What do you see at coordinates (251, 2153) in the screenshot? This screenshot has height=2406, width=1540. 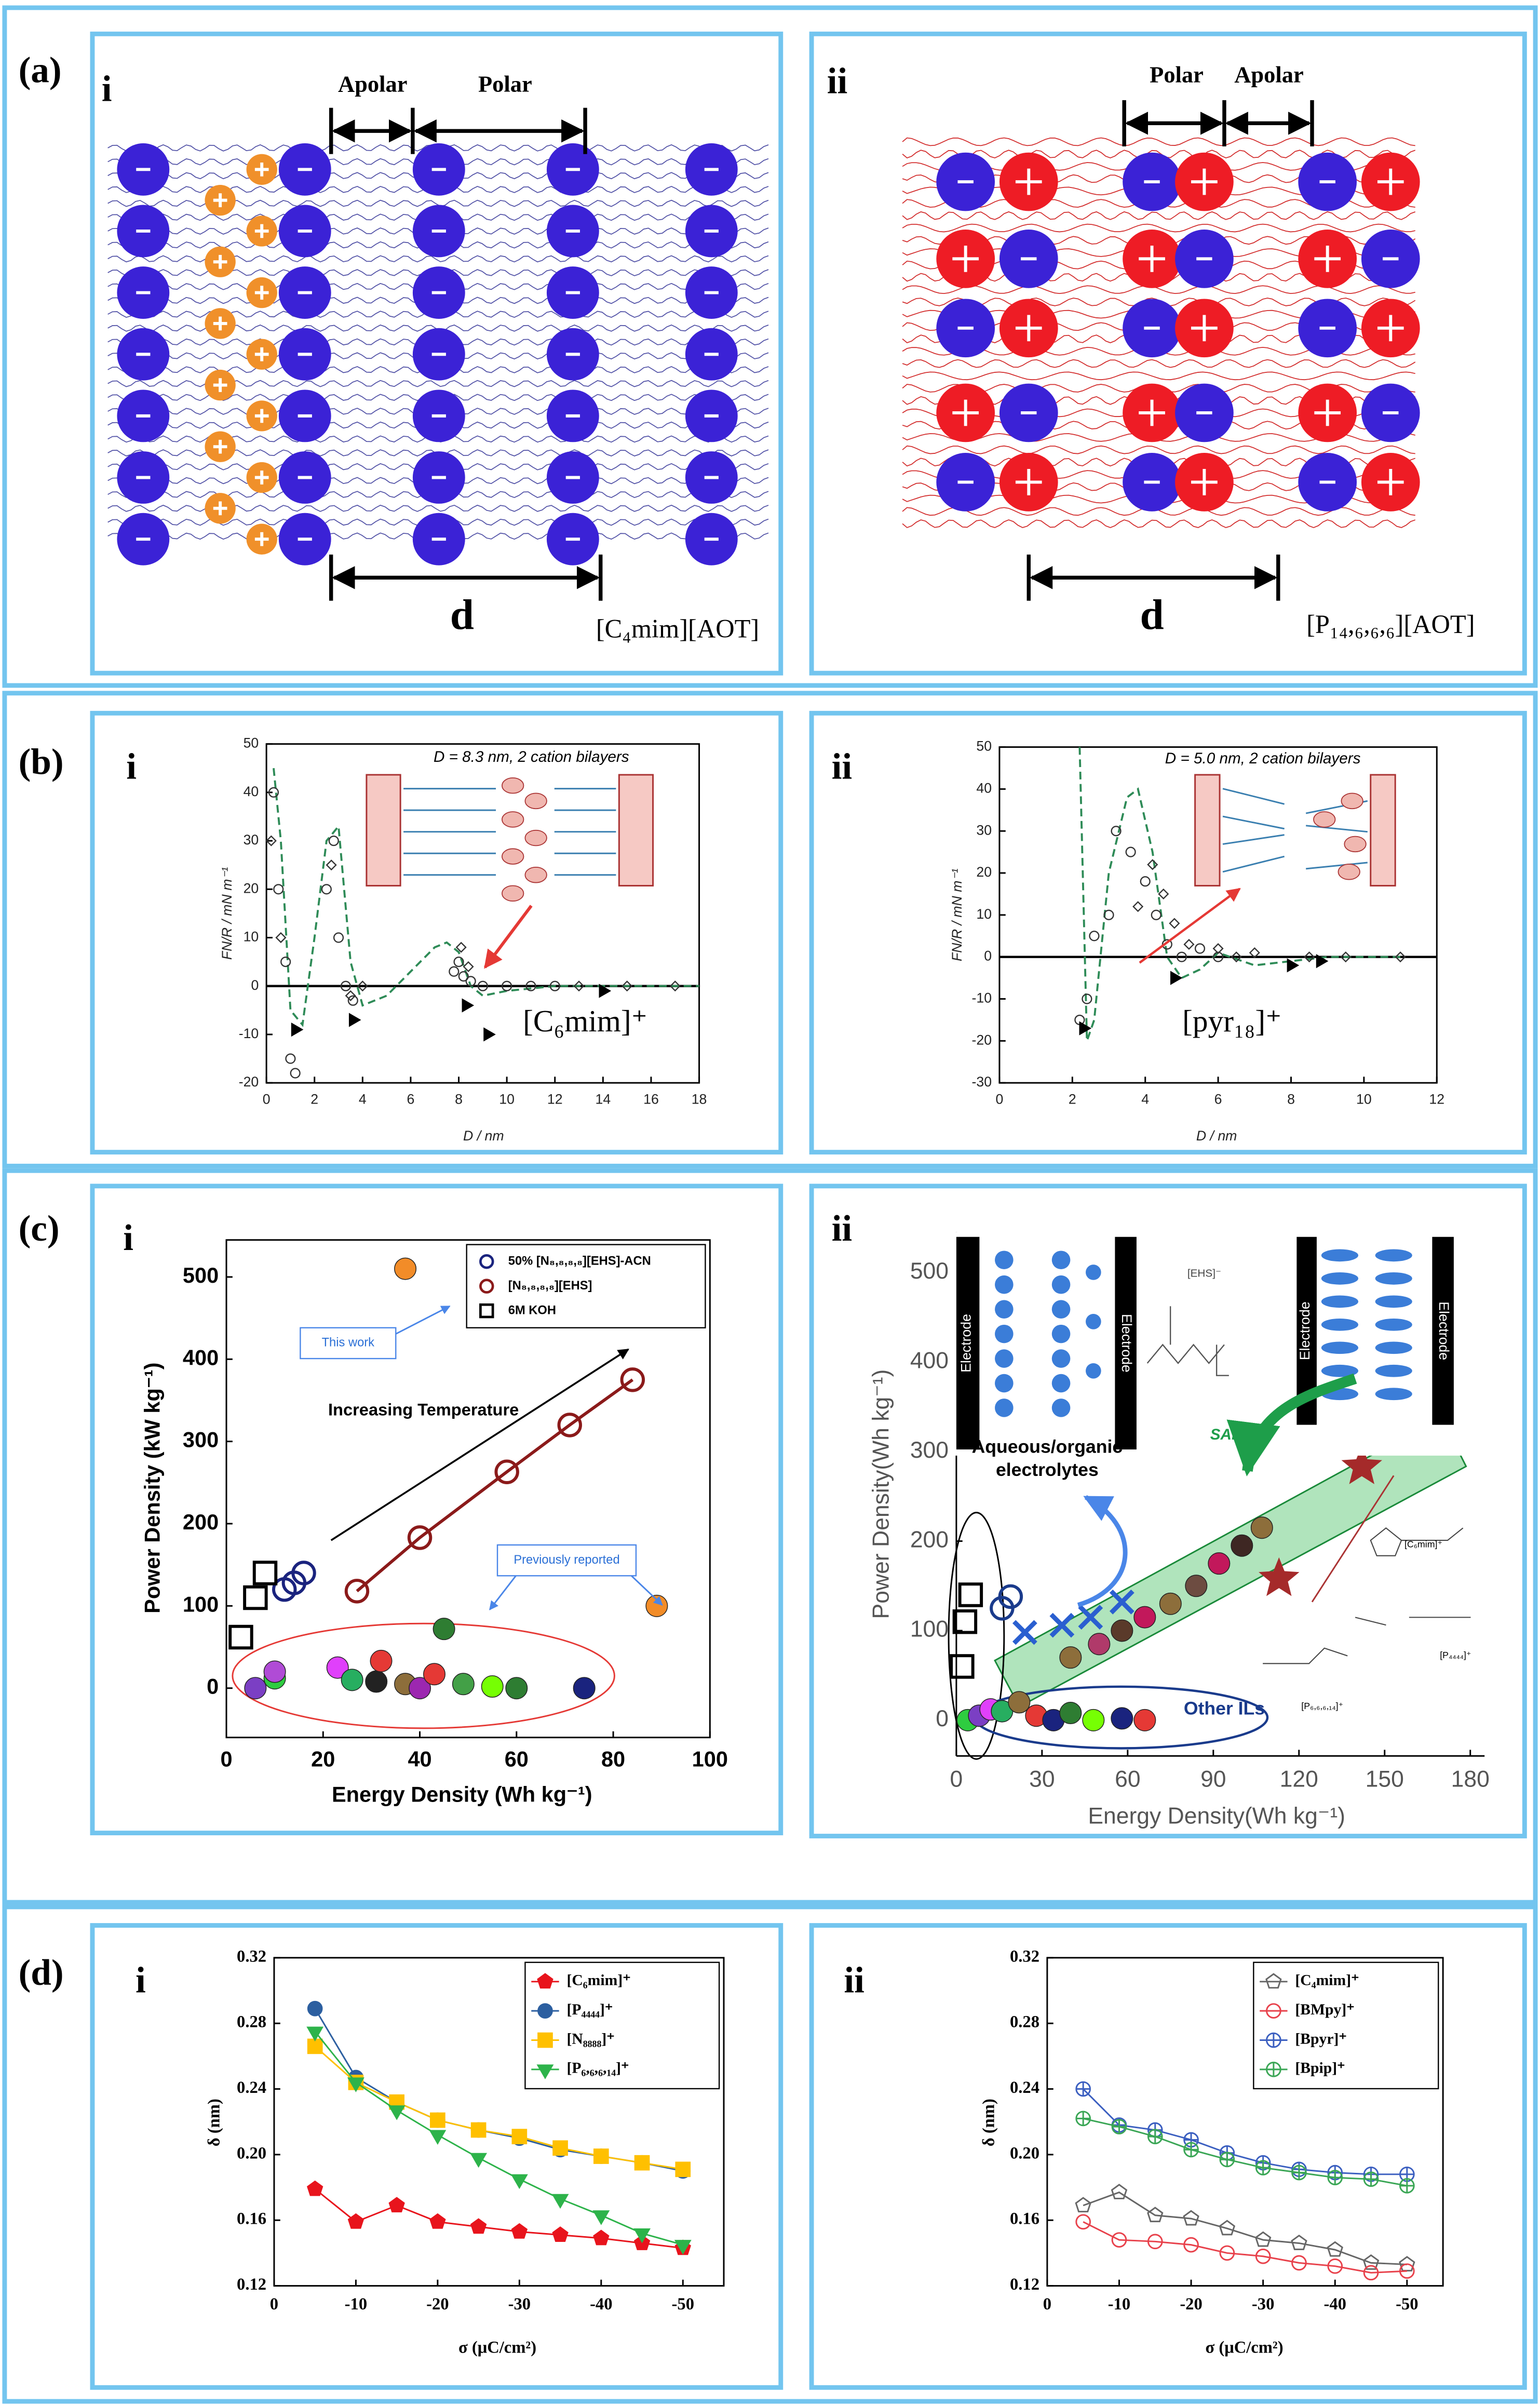 I see `y-tick-label: 0.20` at bounding box center [251, 2153].